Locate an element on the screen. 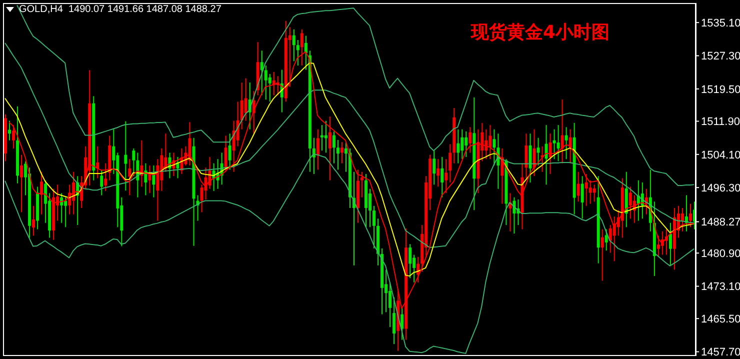 Image resolution: width=740 pixels, height=359 pixels. y-tick-label: 1480.90 is located at coordinates (720, 254).